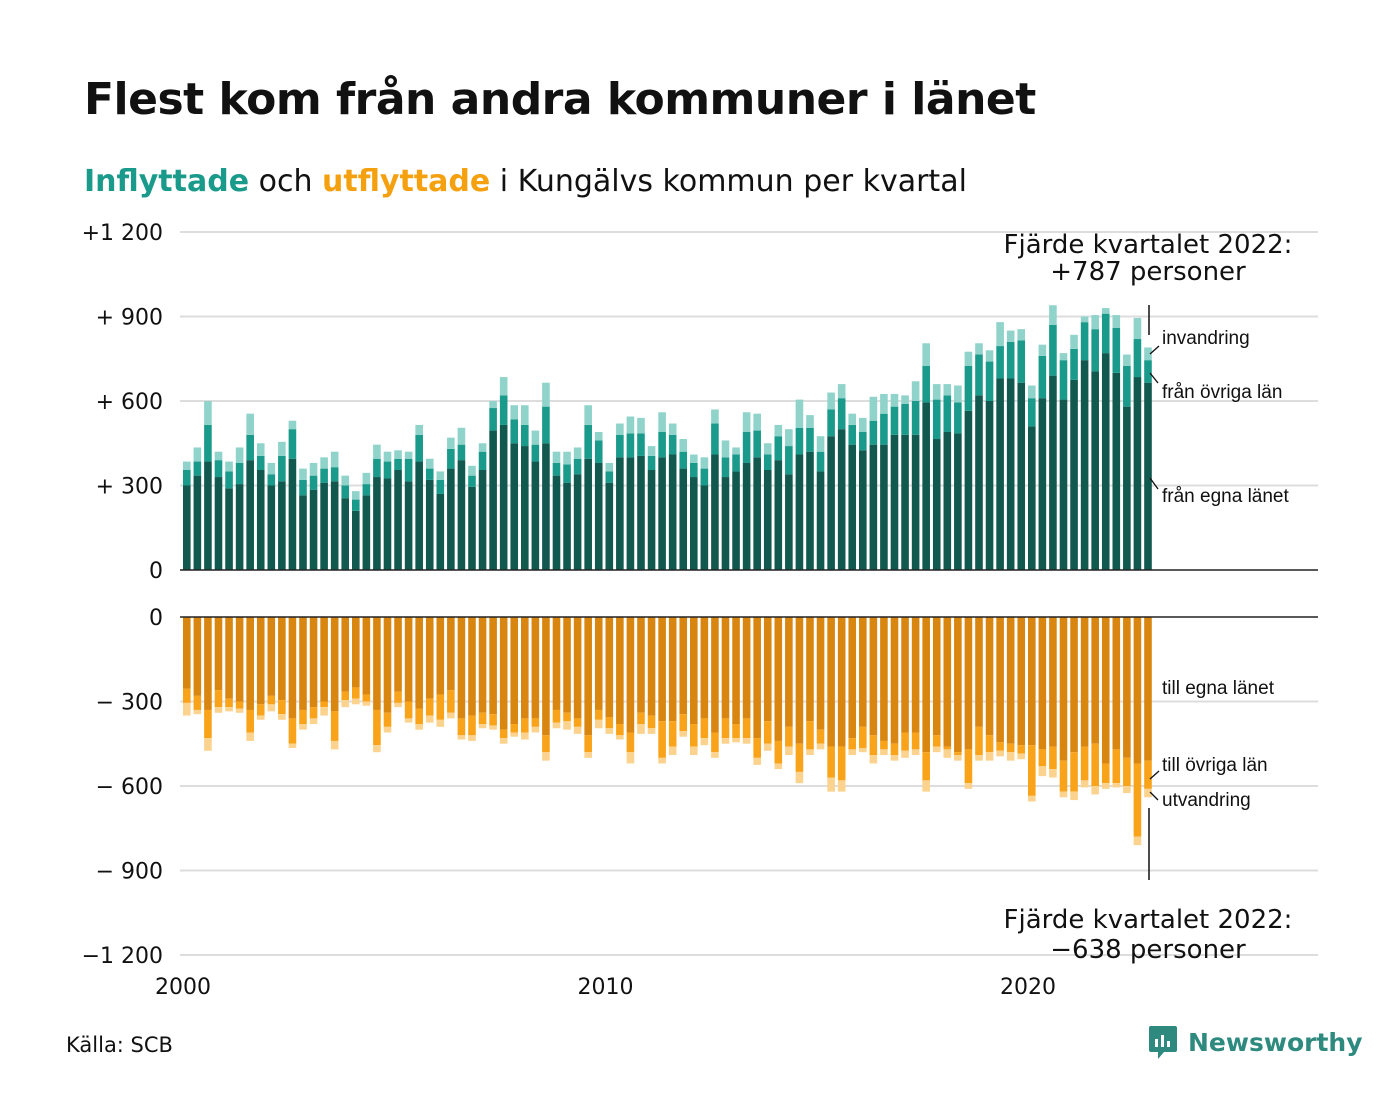 This screenshot has height=1120, width=1400. Describe the element at coordinates (129, 318) in the screenshot. I see `y-tick-label-top: + 900` at that location.